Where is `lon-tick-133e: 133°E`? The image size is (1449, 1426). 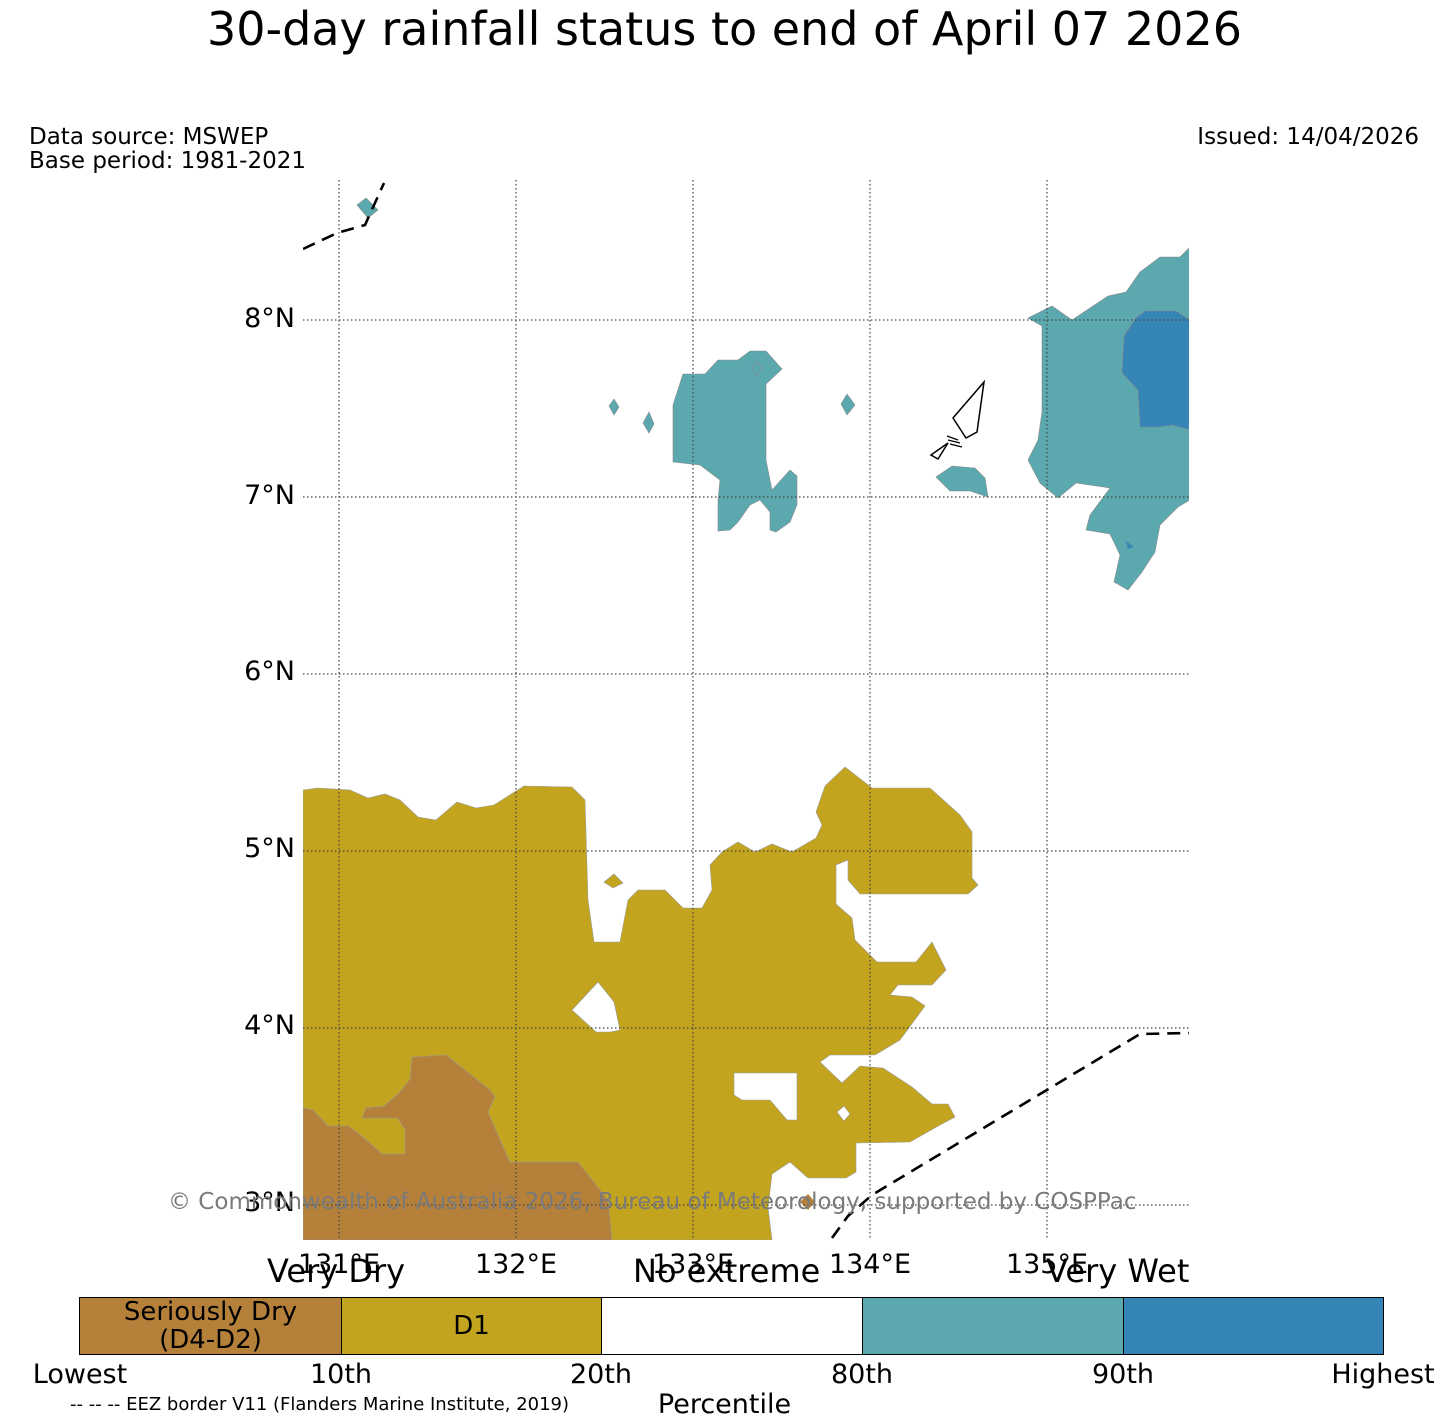
lon-tick-133e: 133°E is located at coordinates (693, 1264).